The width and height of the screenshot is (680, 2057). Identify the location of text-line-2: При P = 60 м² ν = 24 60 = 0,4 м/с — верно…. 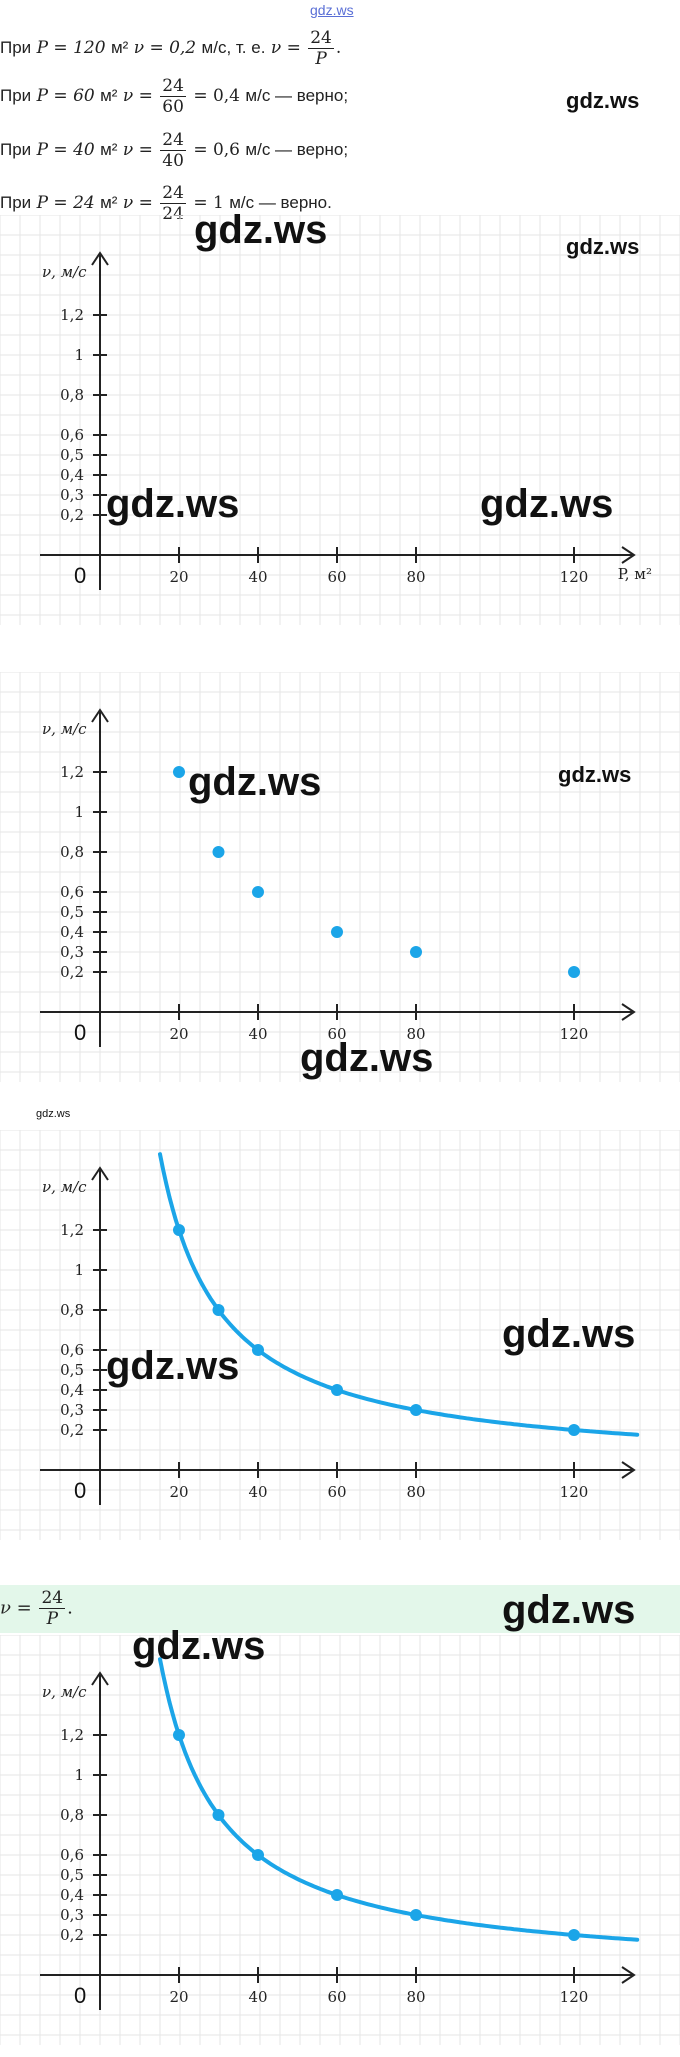
(174, 96).